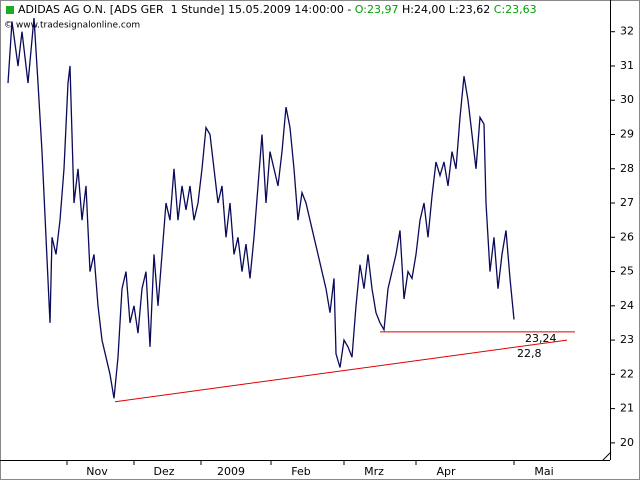  I want to click on y-tick-label: 24, so click(627, 305).